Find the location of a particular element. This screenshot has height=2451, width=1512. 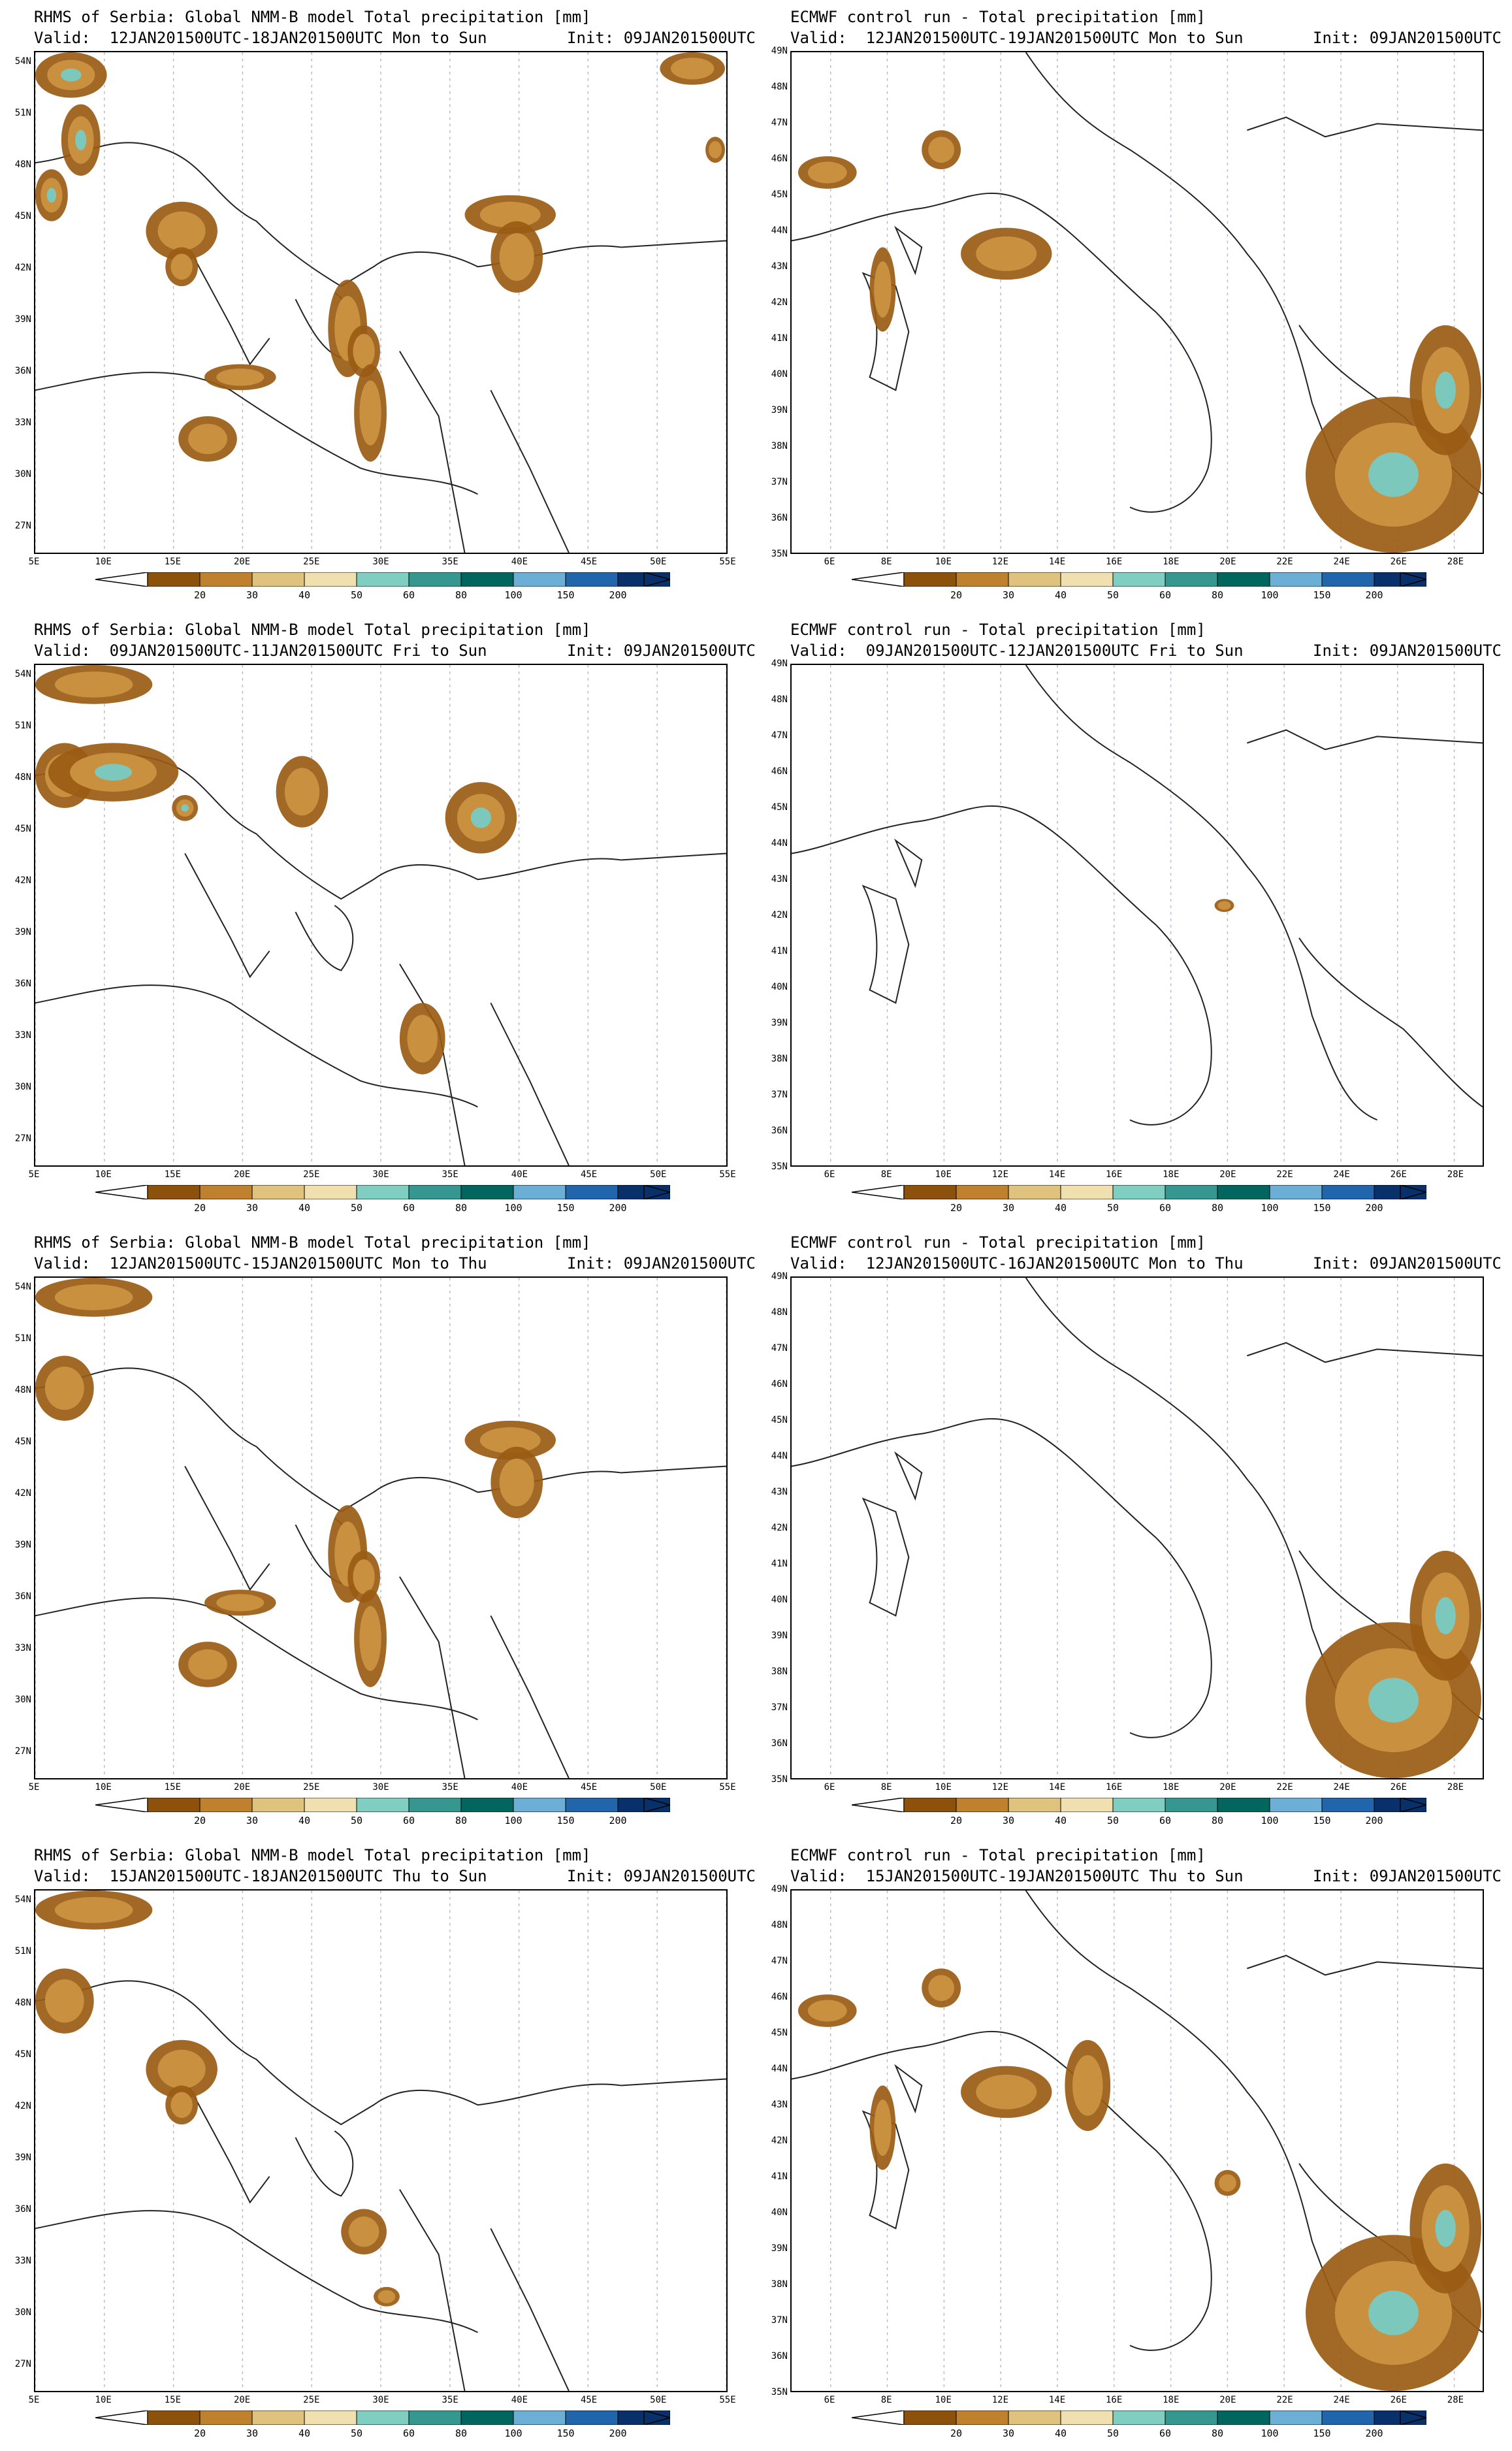

colorbar-label: 60 is located at coordinates (1165, 1820).